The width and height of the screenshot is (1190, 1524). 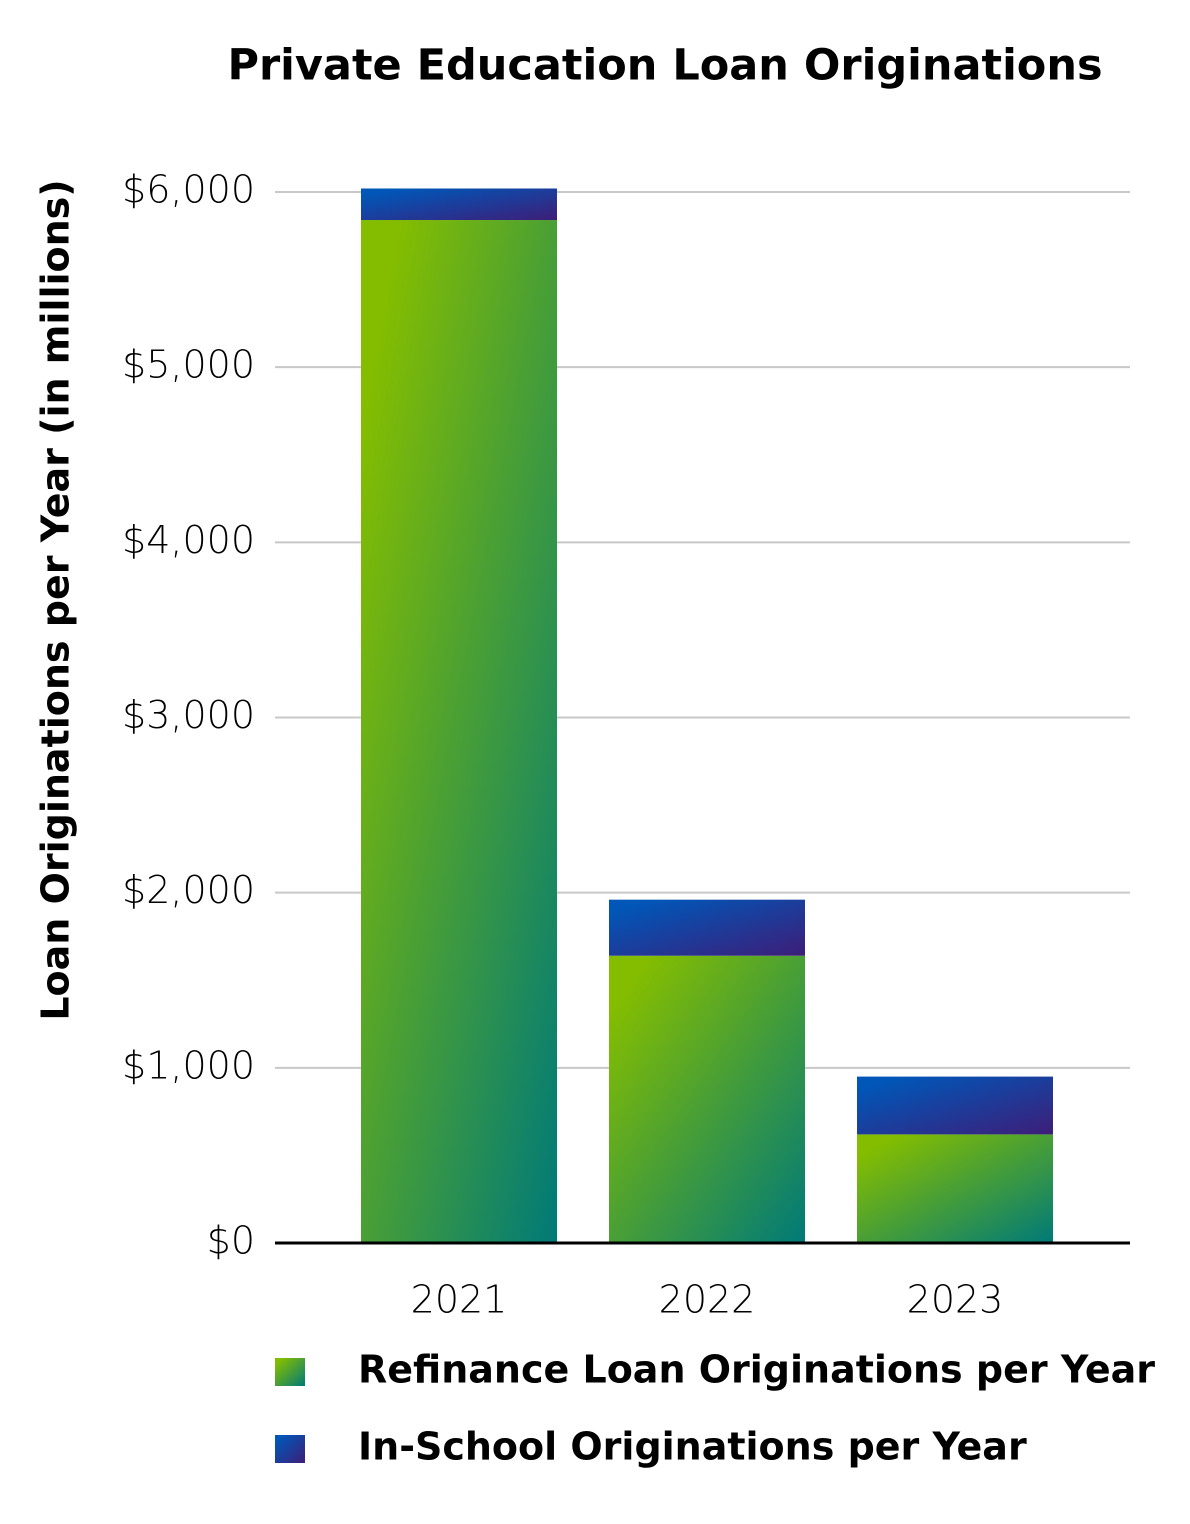 What do you see at coordinates (459, 1300) in the screenshot?
I see `x-tick-label: 2021` at bounding box center [459, 1300].